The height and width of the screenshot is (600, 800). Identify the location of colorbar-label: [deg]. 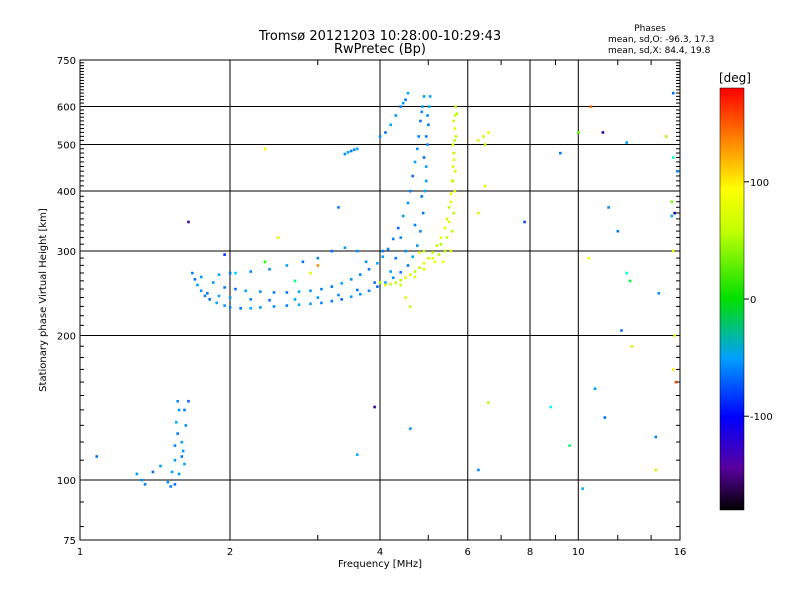
(735, 78).